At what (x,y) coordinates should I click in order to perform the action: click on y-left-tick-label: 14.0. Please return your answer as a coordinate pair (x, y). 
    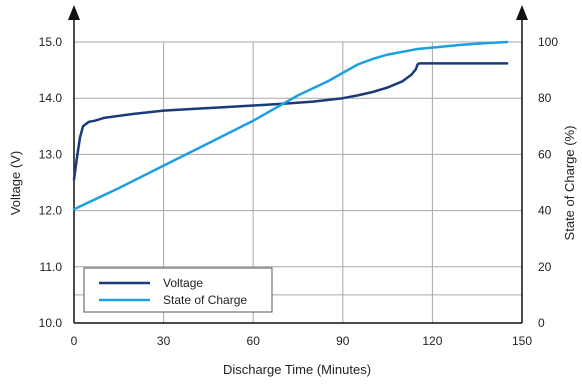
    Looking at the image, I should click on (51, 98).